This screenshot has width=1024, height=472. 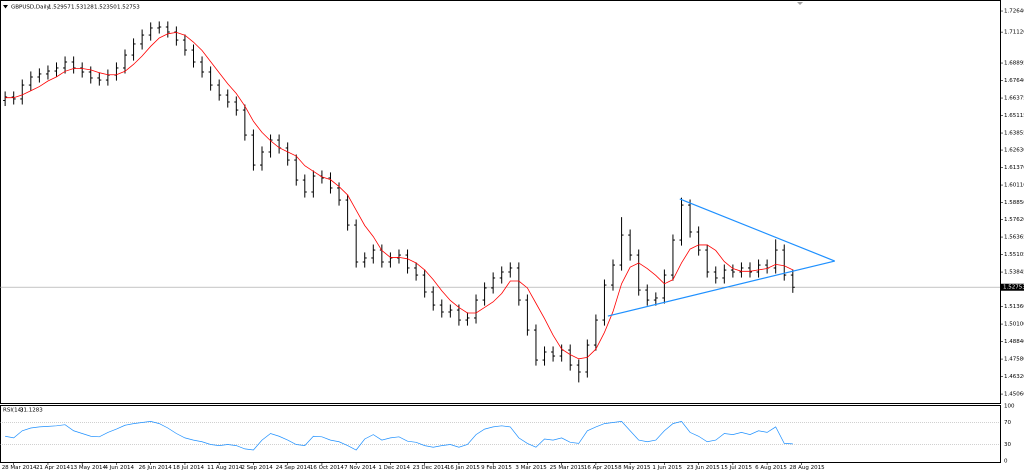 What do you see at coordinates (1014, 377) in the screenshot?
I see `y-tick-label: 1.46320` at bounding box center [1014, 377].